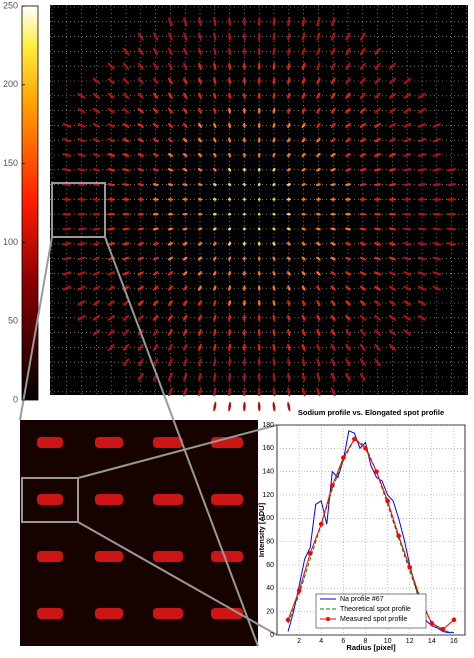 Image resolution: width=474 pixels, height=658 pixels. Describe the element at coordinates (373, 619) in the screenshot. I see `legend-label: Measured spot profile` at that location.